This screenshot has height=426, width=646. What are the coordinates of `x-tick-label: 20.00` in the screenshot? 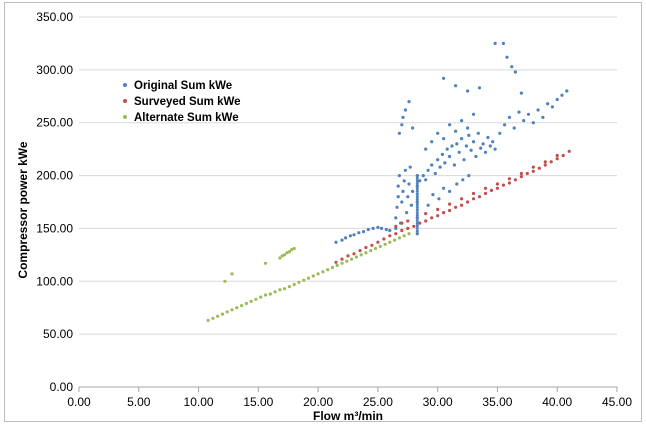 It's located at (318, 402).